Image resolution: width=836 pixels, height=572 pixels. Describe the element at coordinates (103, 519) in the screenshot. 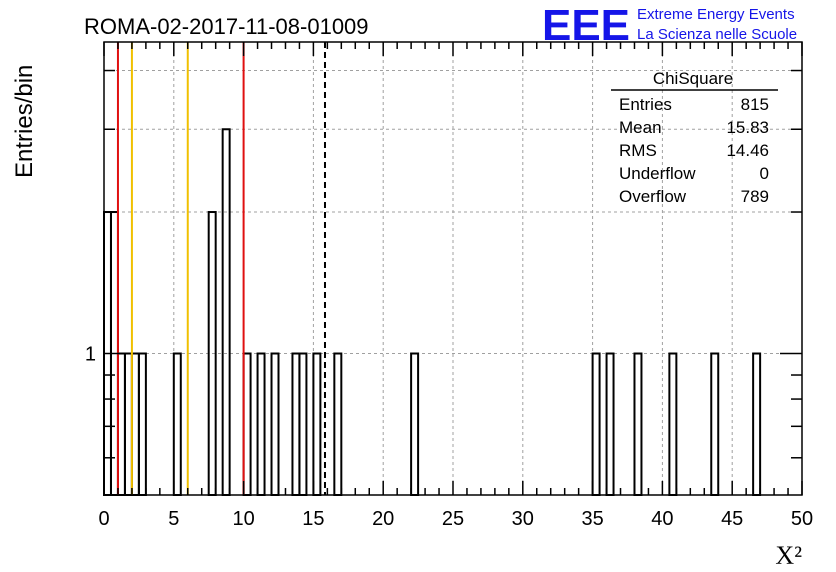

I see `x-tick-label: 0` at that location.